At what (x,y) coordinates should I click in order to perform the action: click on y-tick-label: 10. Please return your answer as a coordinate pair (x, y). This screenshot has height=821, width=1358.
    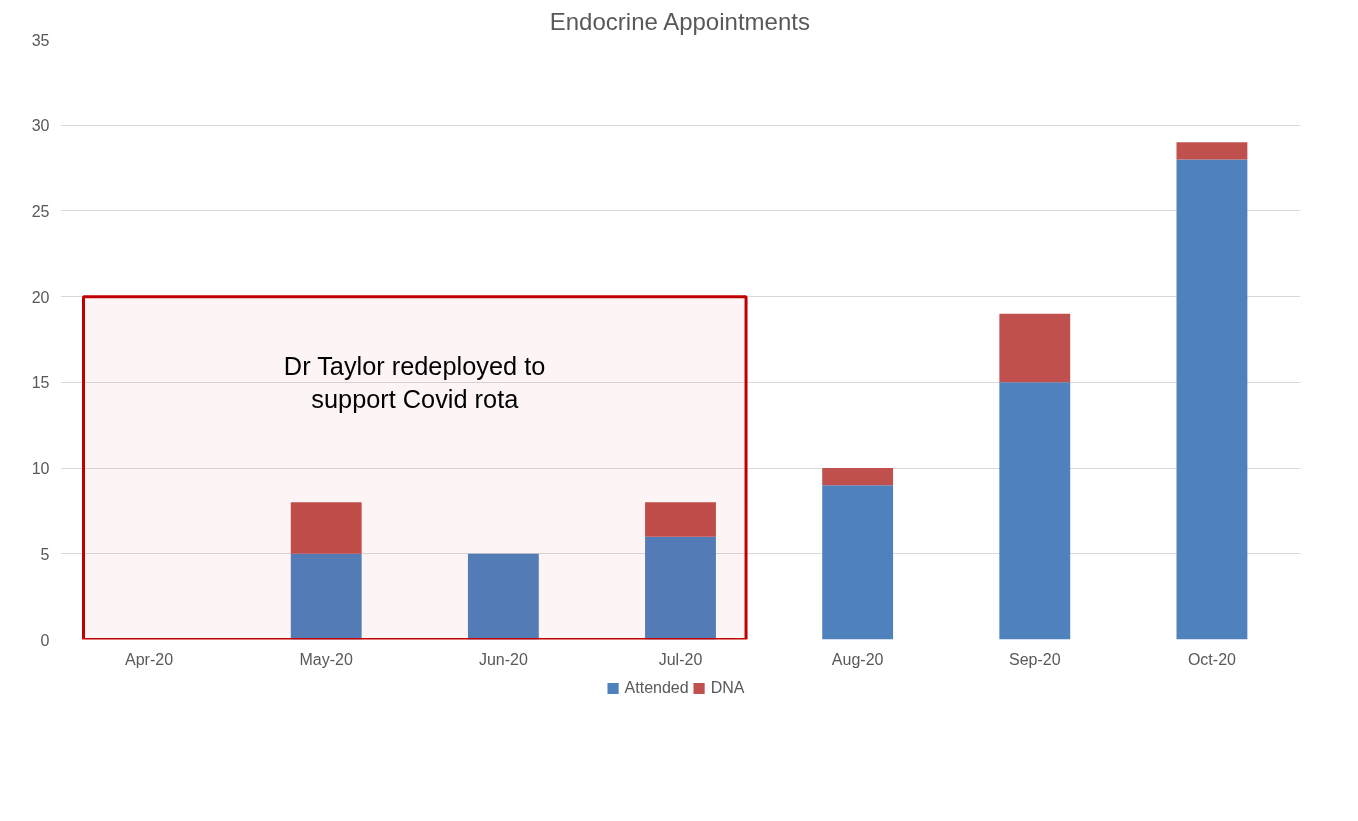
    Looking at the image, I should click on (40, 469).